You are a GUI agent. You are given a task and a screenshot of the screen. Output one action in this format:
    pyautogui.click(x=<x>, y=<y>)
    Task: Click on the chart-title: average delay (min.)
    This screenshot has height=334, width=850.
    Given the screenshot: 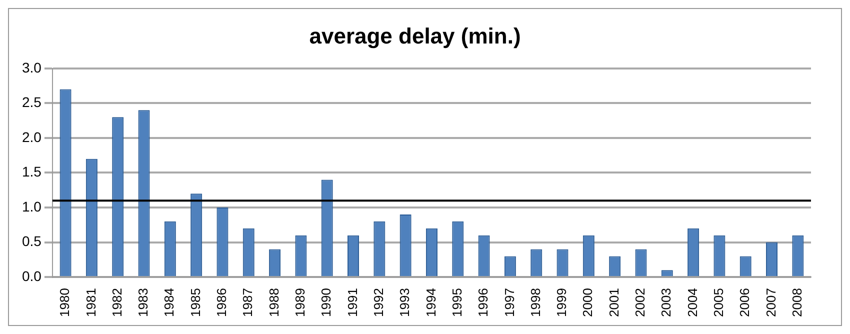 What is the action you would take?
    pyautogui.click(x=415, y=35)
    